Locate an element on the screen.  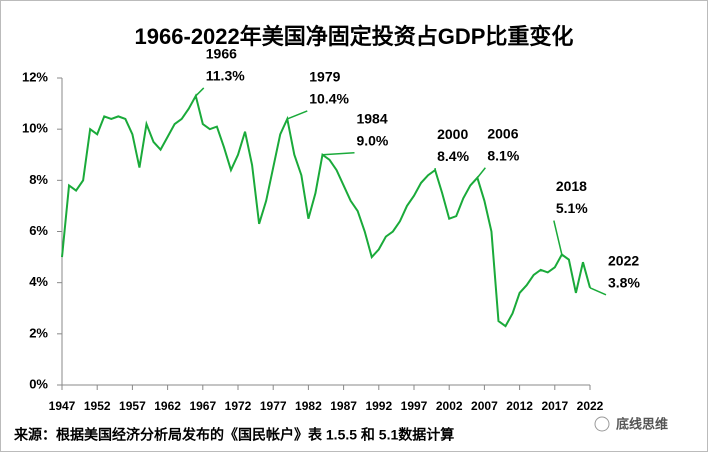
source-note: 来源：根据美国经济分析局发布的《国民帐户》表 1.5.5 和 5.1数据计算 is located at coordinates (233, 435).